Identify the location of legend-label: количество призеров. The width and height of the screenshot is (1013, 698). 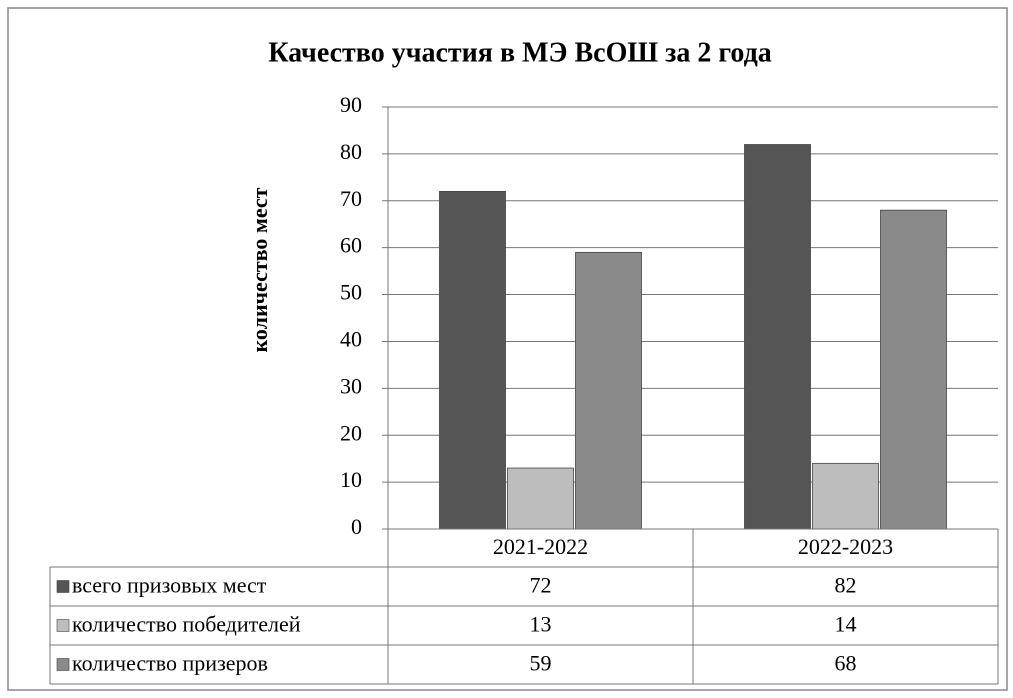
(170, 663).